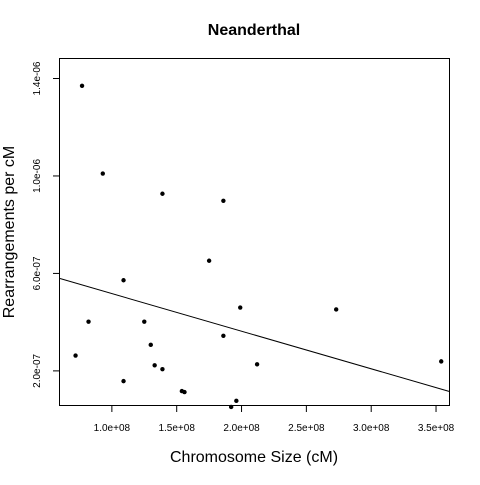 The height and width of the screenshot is (485, 480). I want to click on x-tick-label: 2.0e+08, so click(241, 428).